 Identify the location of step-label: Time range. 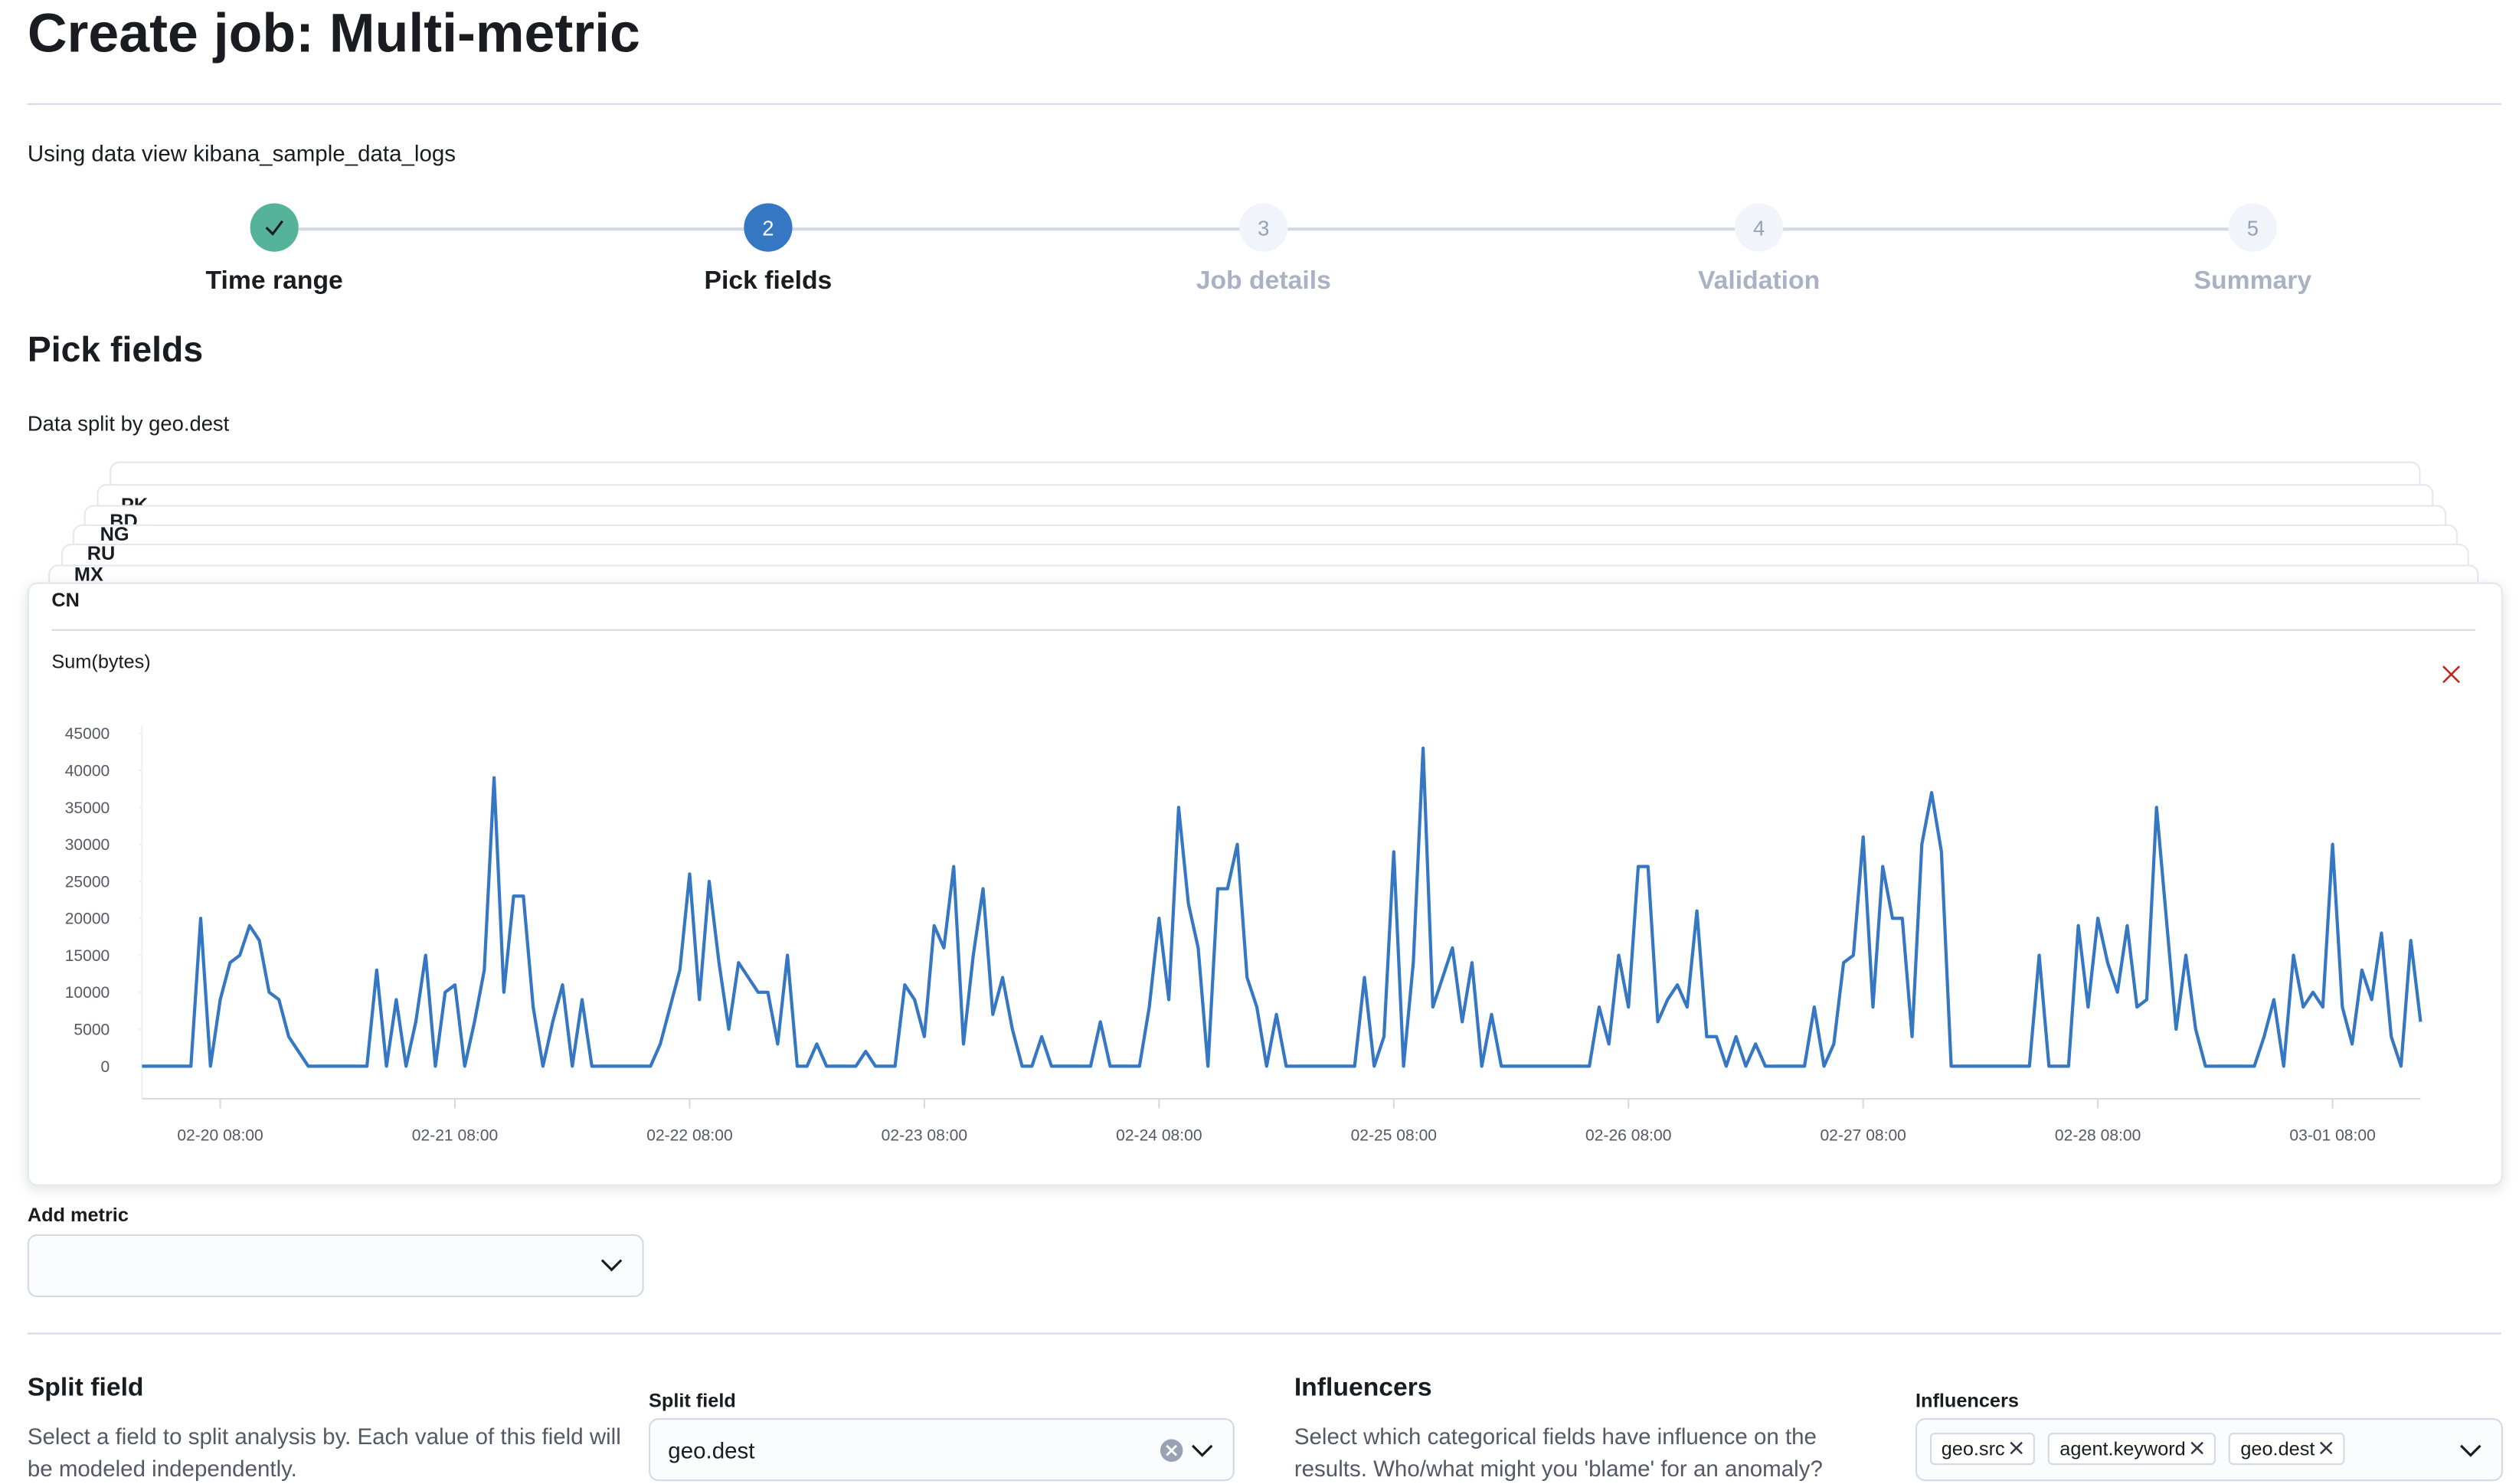
(274, 281).